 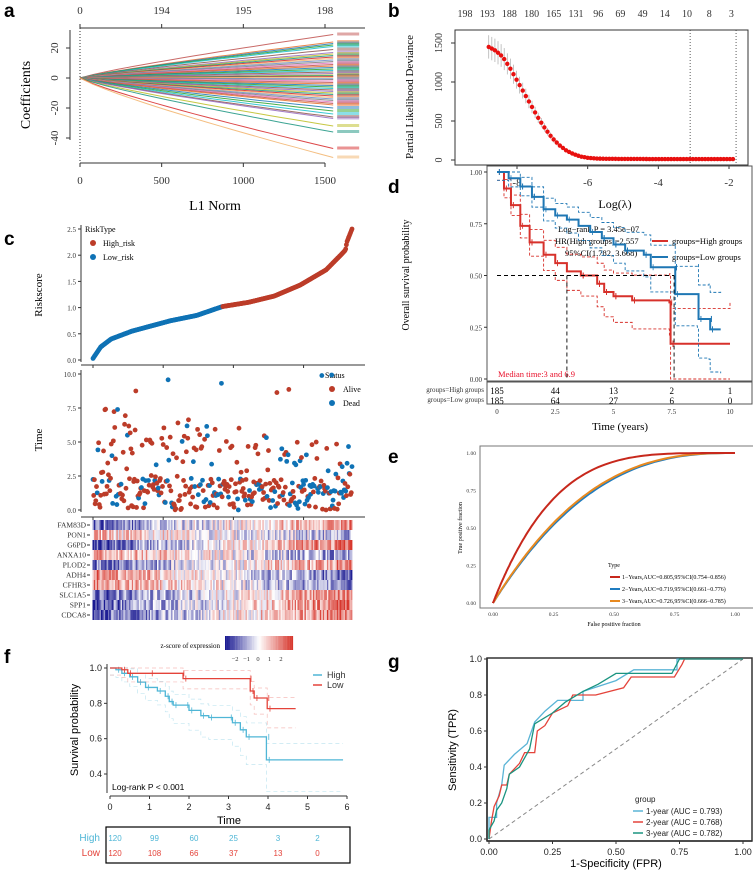 I want to click on c-risk-y-tick-label: 2.5, so click(x=71, y=230).